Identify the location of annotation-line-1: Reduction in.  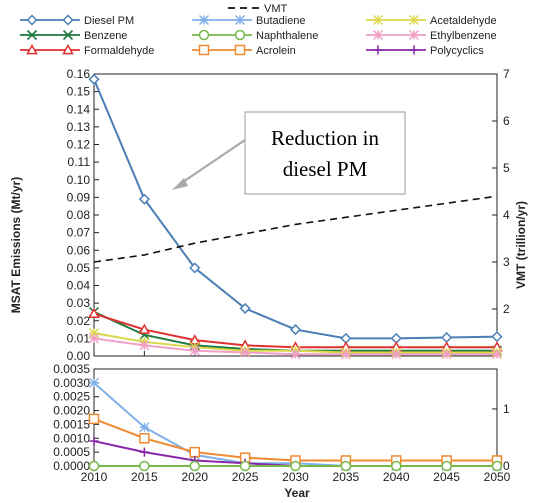
(325, 138).